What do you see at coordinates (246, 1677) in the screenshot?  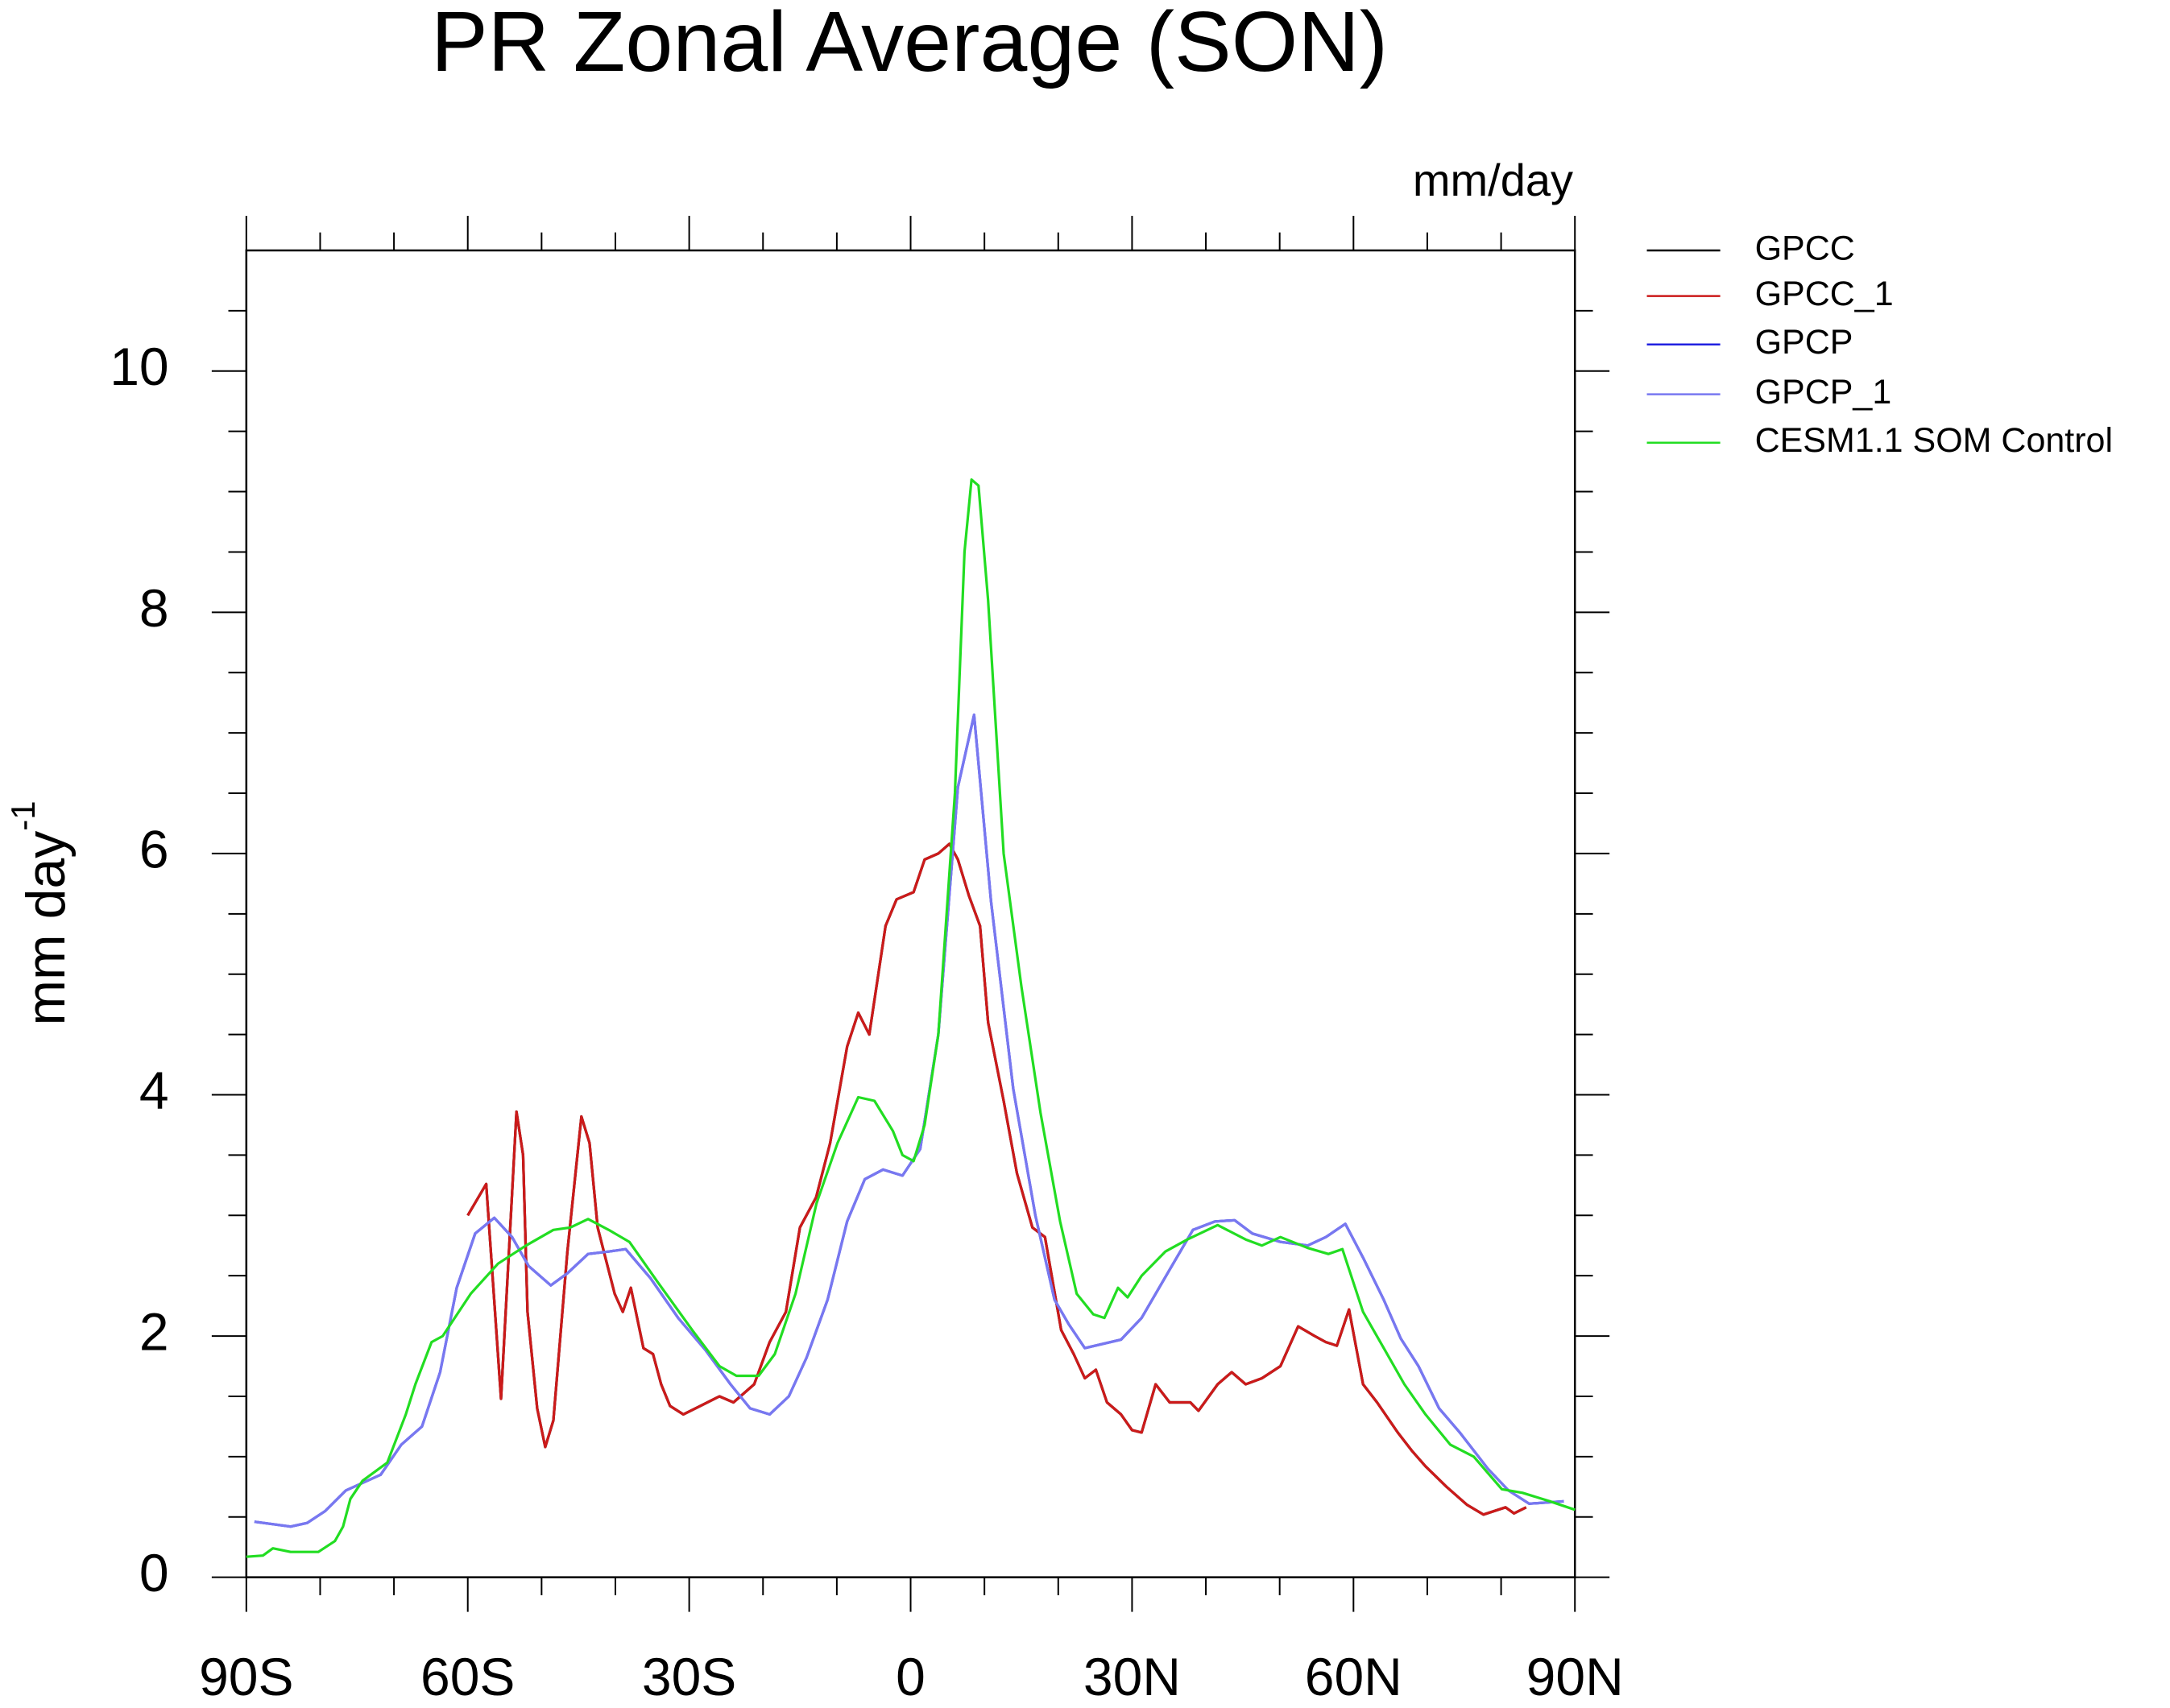 I see `x-tick-label: 90S` at bounding box center [246, 1677].